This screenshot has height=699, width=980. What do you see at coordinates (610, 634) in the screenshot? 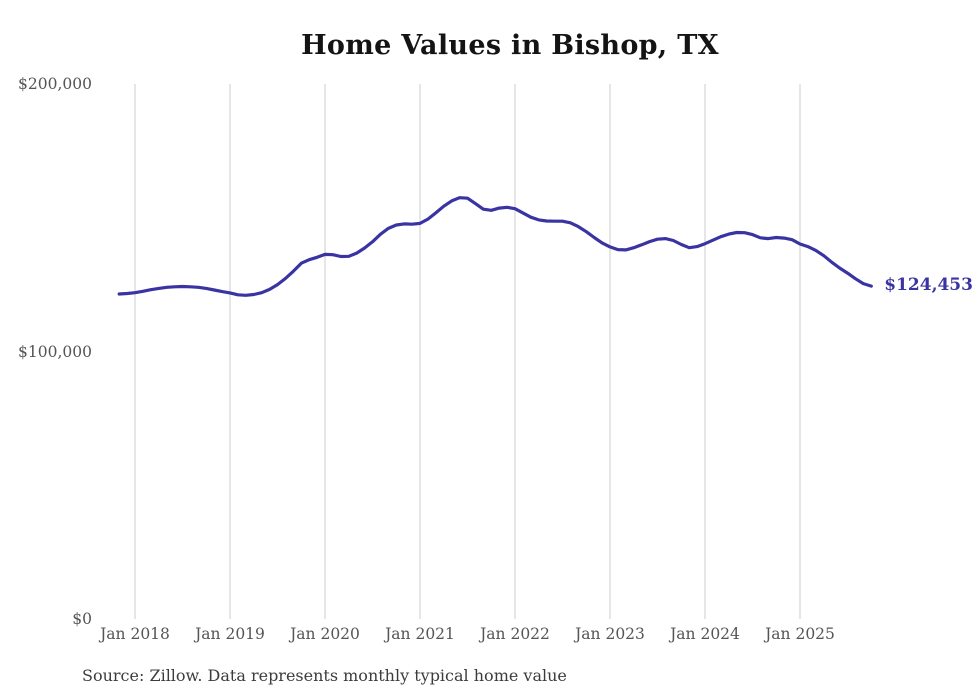
I see `x-axis-tick-label: Jan 2023` at bounding box center [610, 634].